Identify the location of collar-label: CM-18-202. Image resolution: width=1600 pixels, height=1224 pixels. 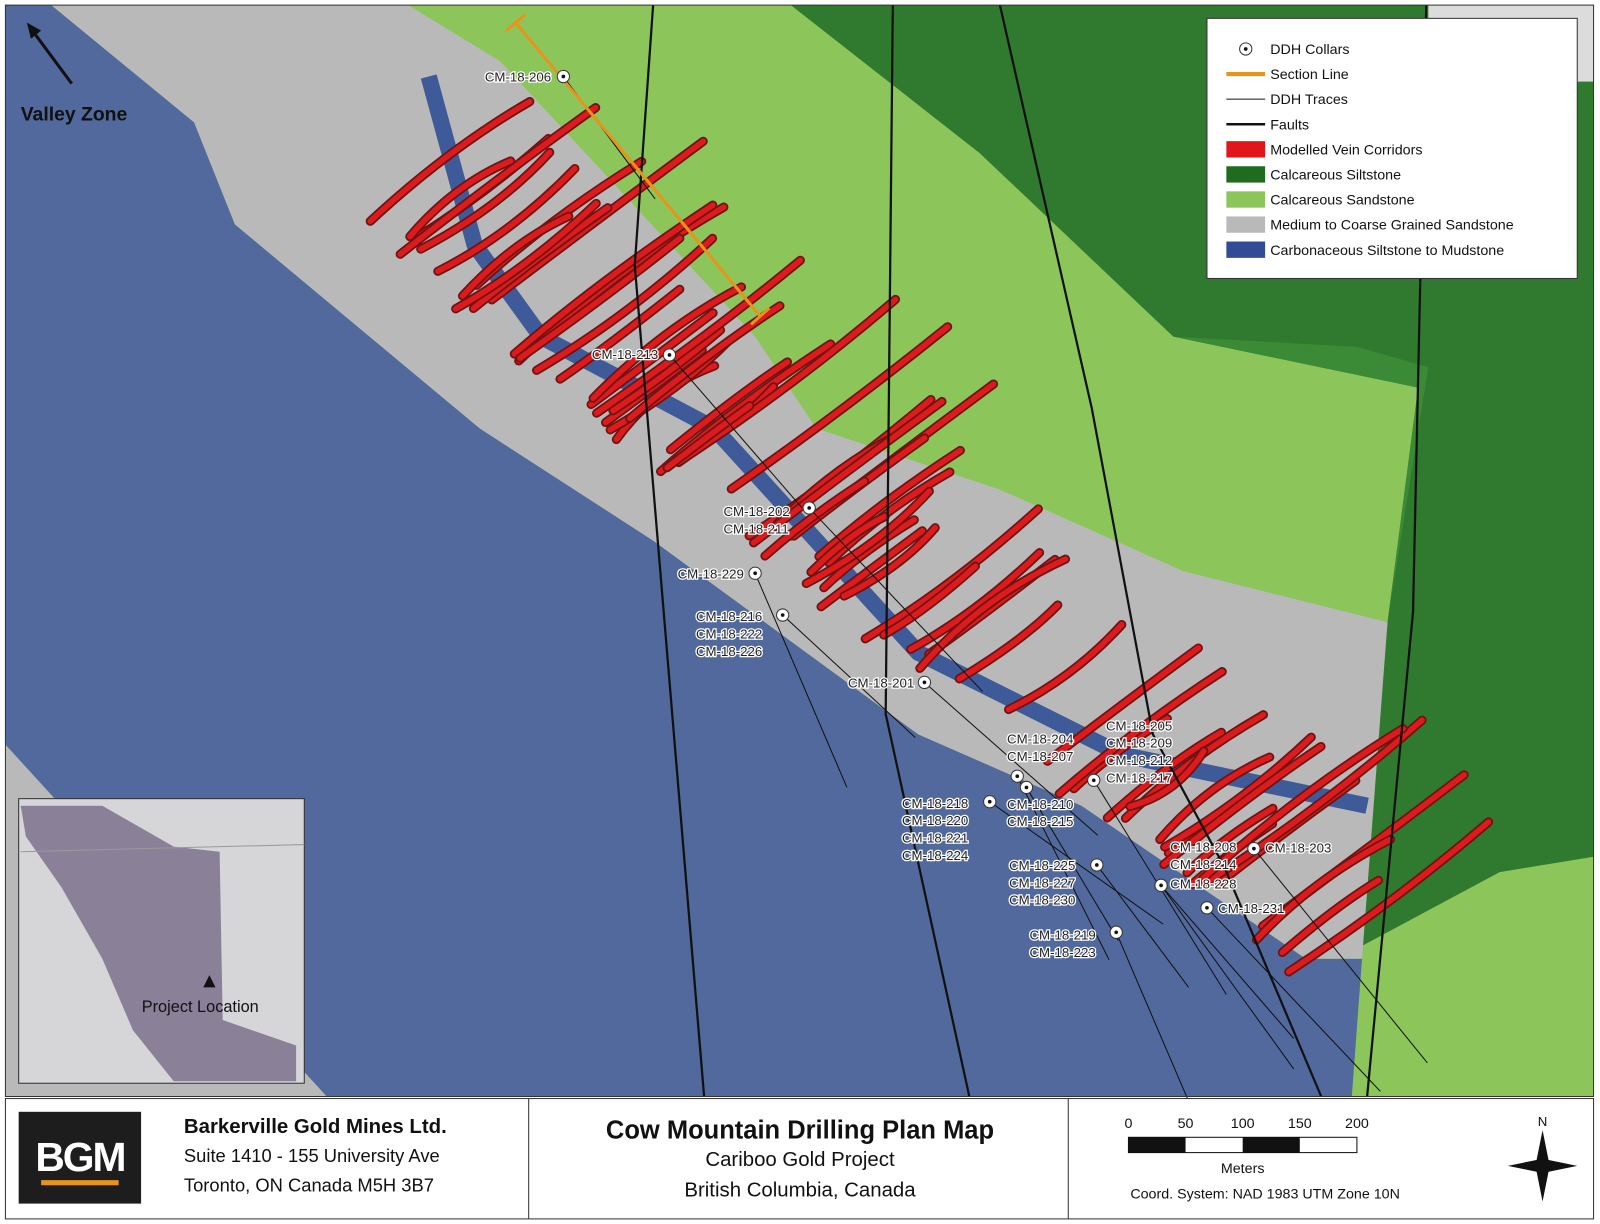
(757, 511).